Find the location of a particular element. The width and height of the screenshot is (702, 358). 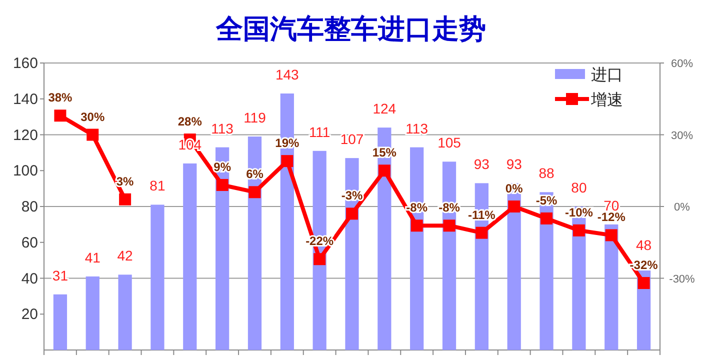

data-label: 80 is located at coordinates (579, 188).